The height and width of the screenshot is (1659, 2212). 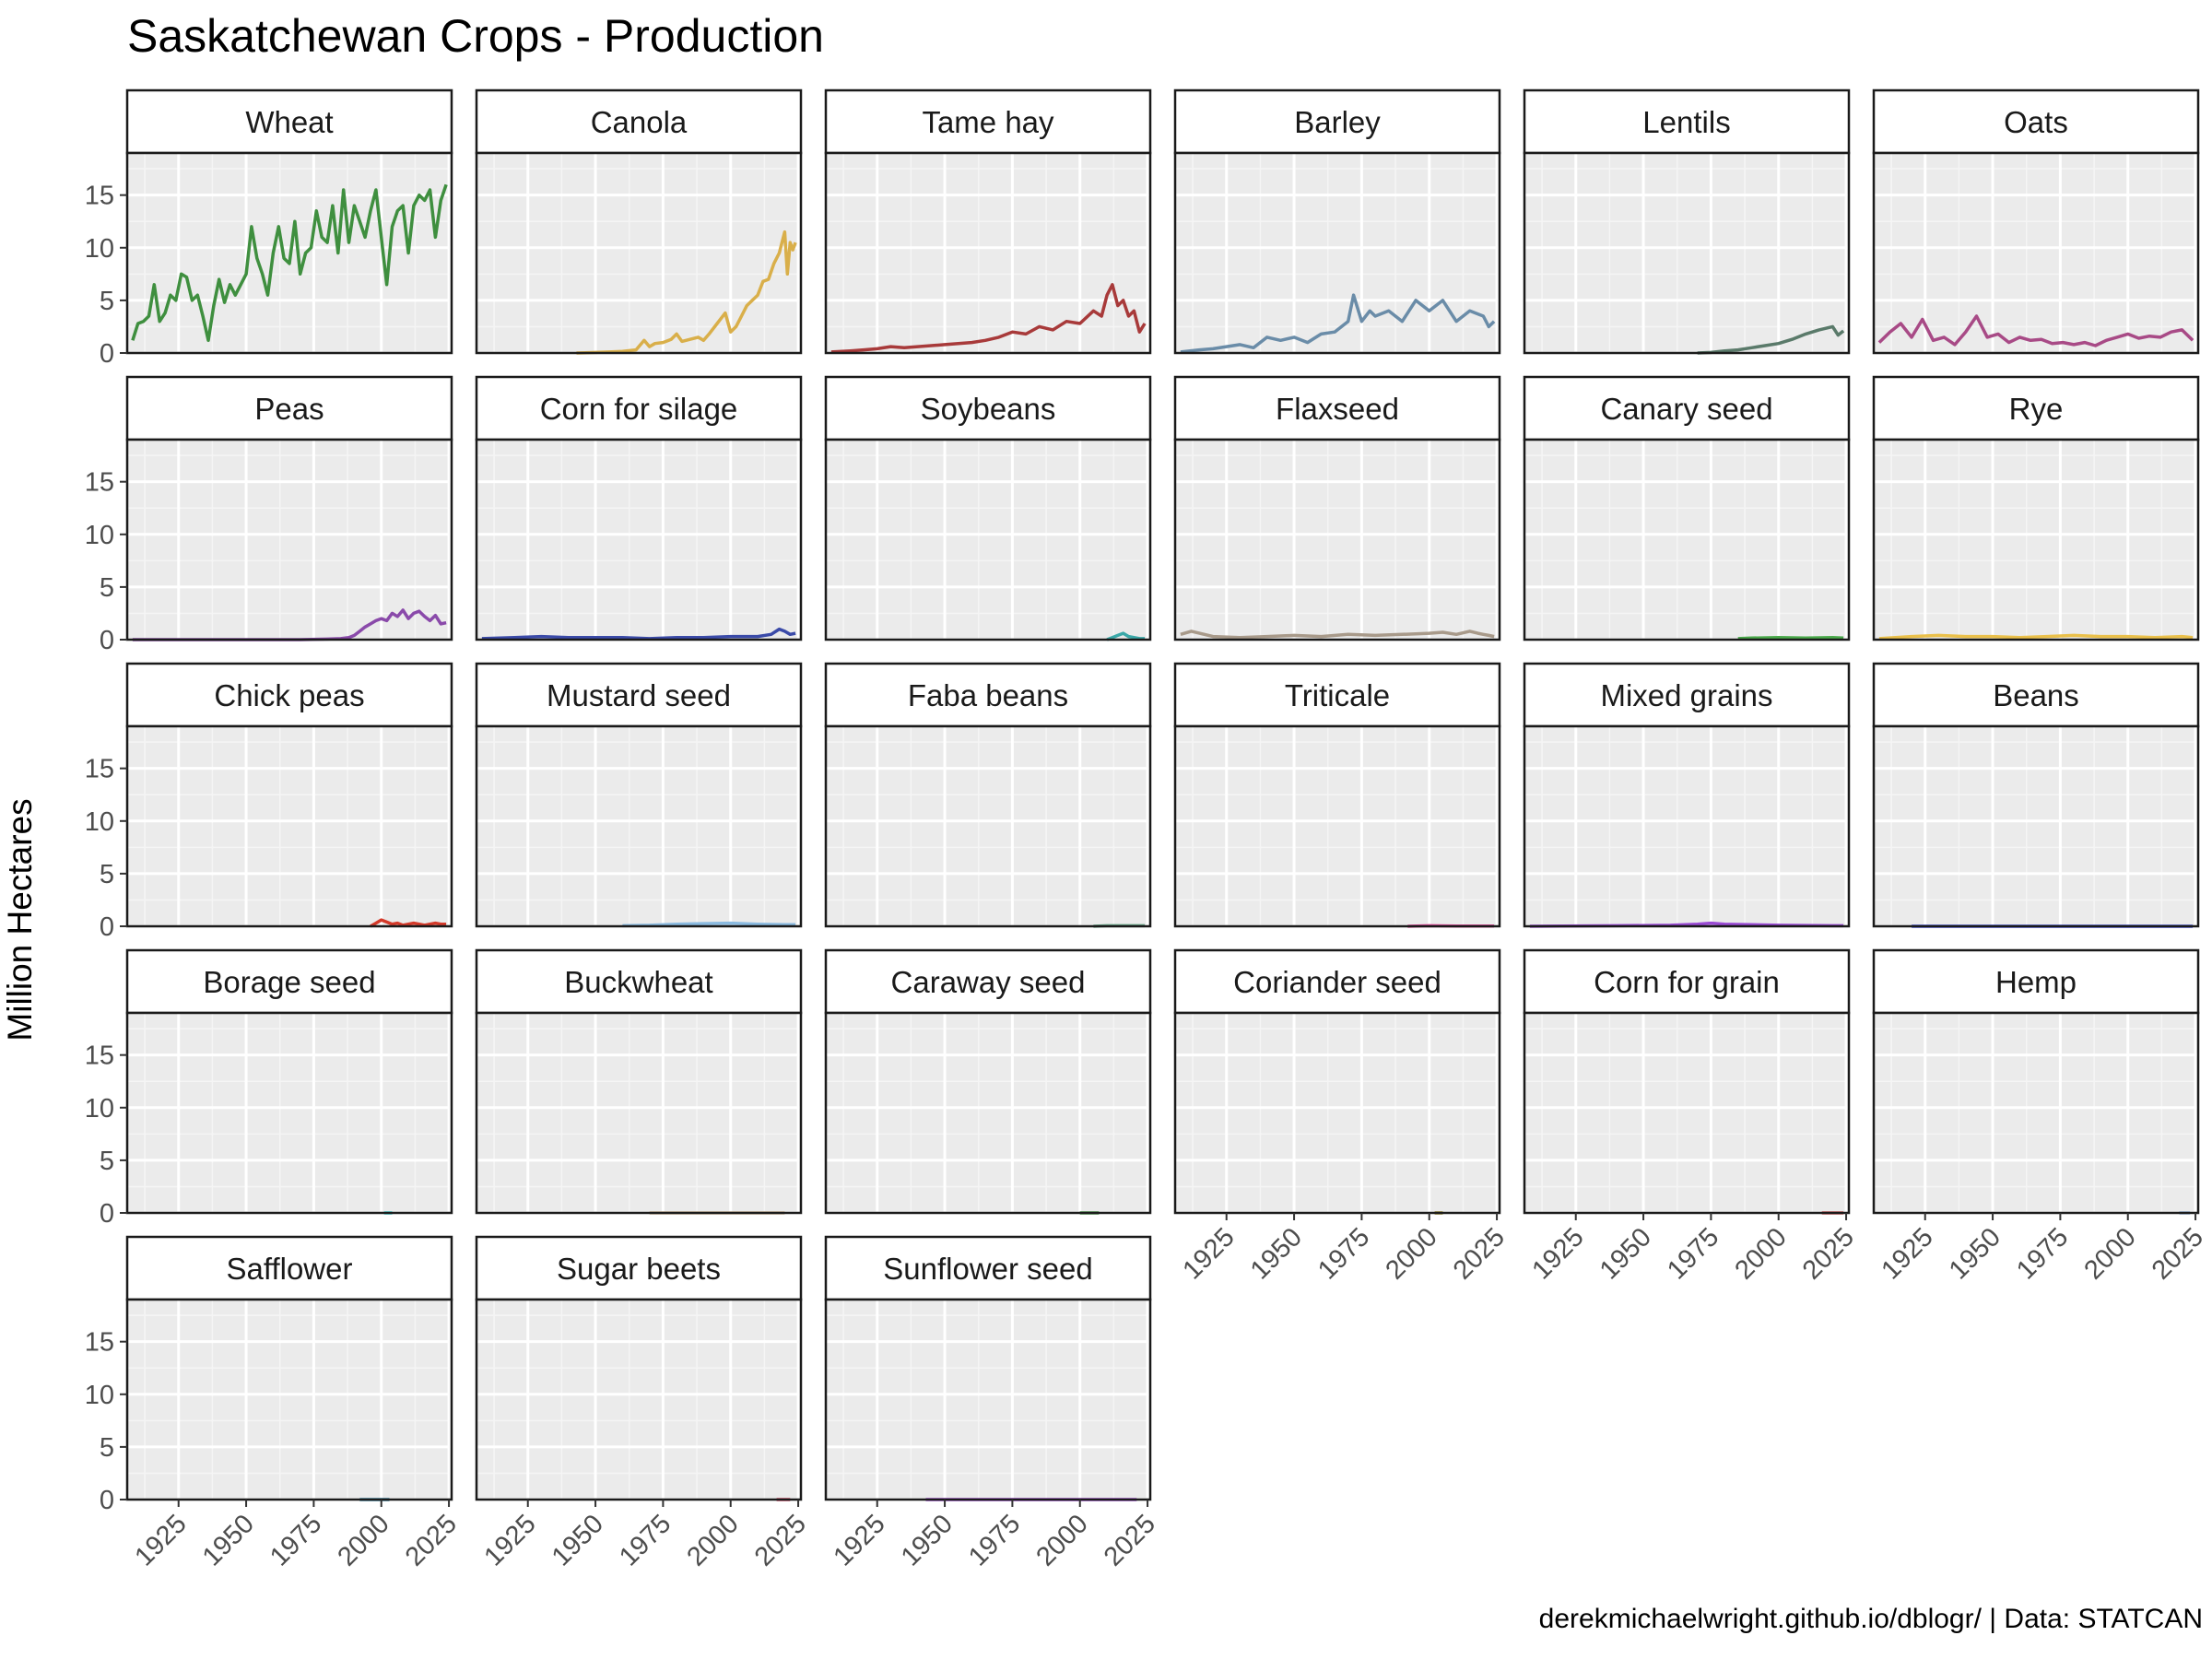 I want to click on facet-panel: Chick peas 0 5 10 15, so click(x=269, y=802).